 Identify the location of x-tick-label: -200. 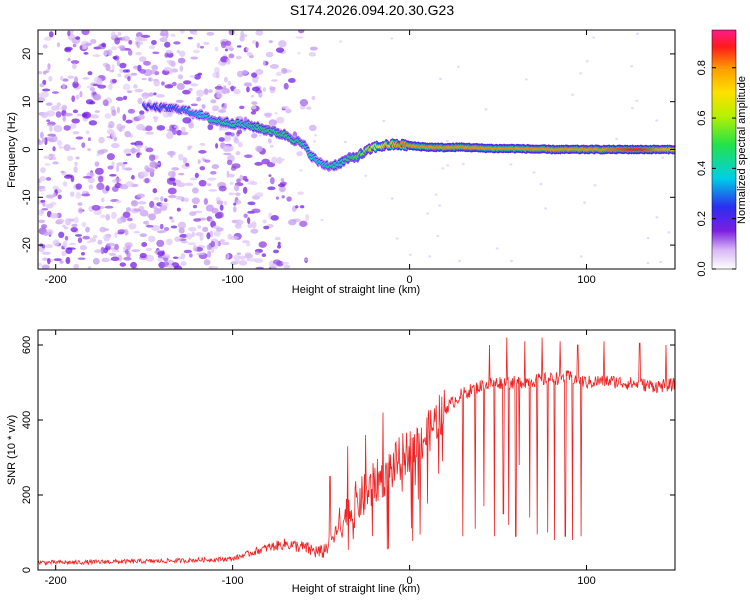
(56, 581).